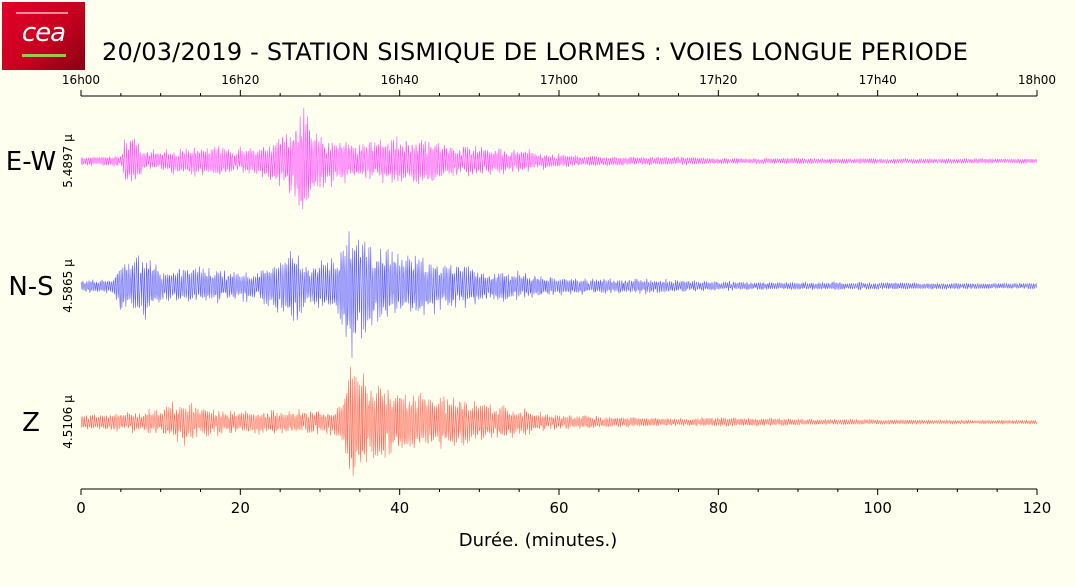 This screenshot has height=586, width=1076. Describe the element at coordinates (1037, 80) in the screenshot. I see `top-tick-label: 18h00` at that location.